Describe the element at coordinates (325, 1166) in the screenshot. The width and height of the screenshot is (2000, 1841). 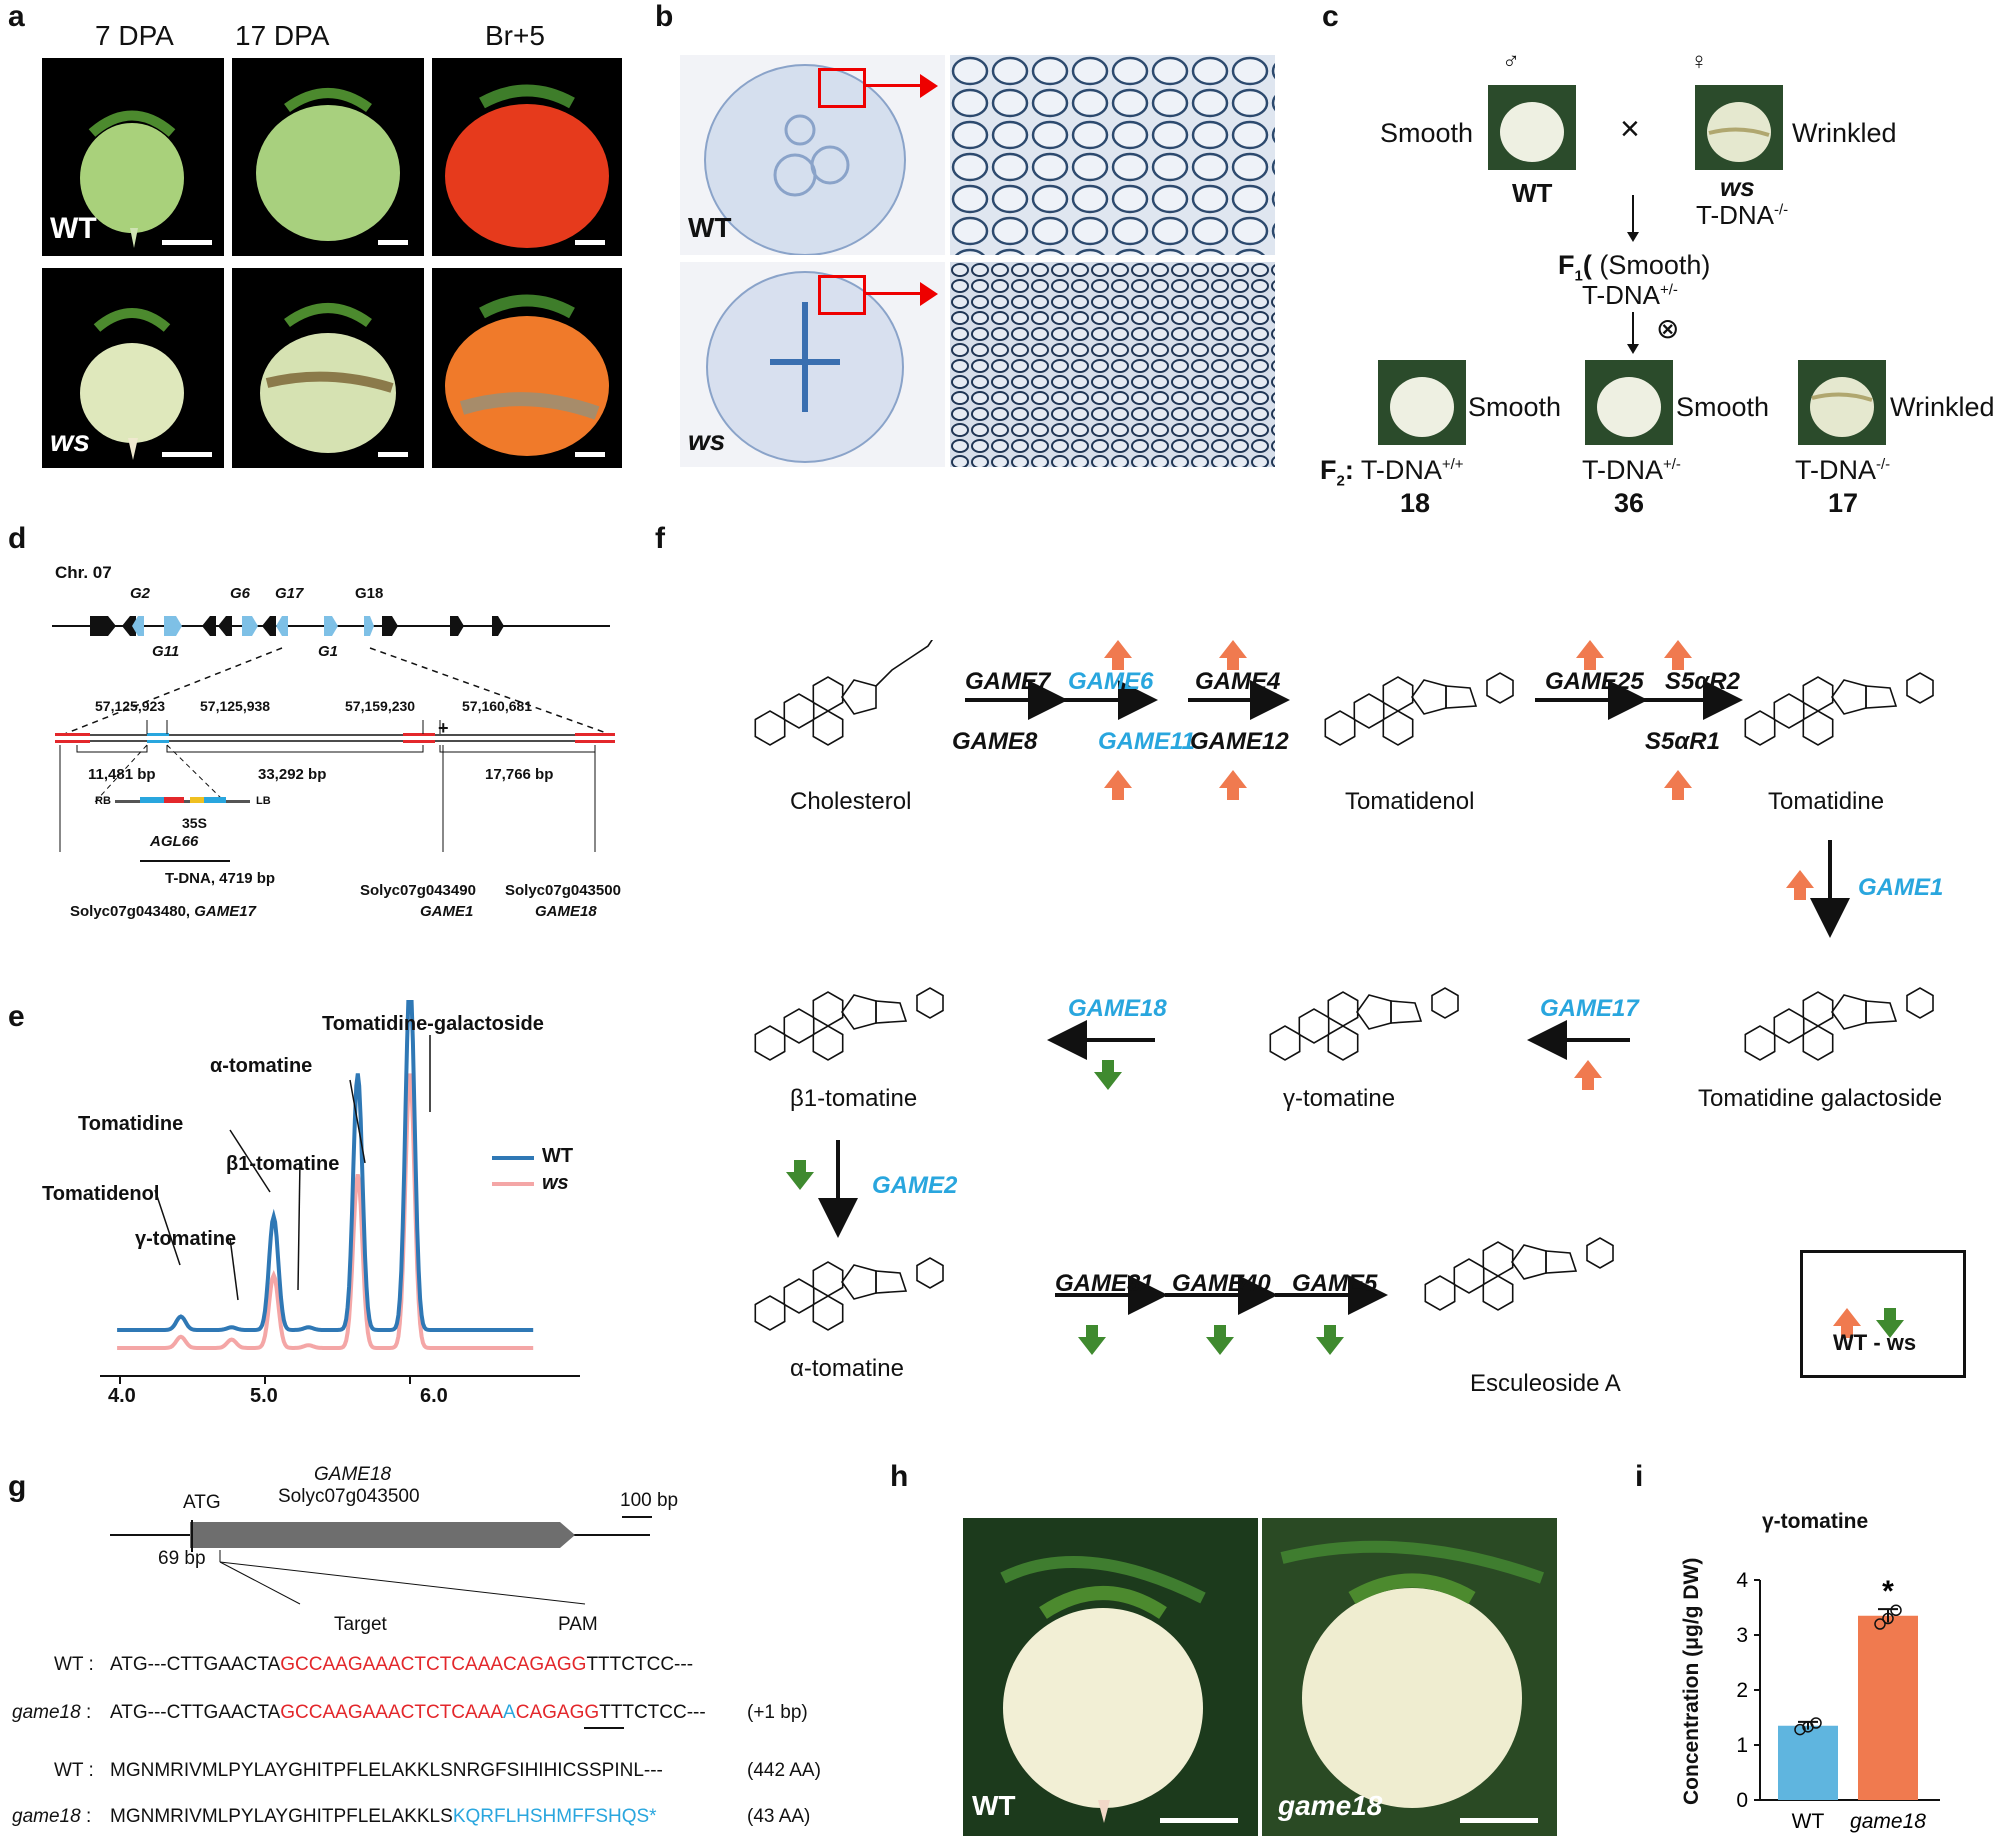
I see `wt-trace` at that location.